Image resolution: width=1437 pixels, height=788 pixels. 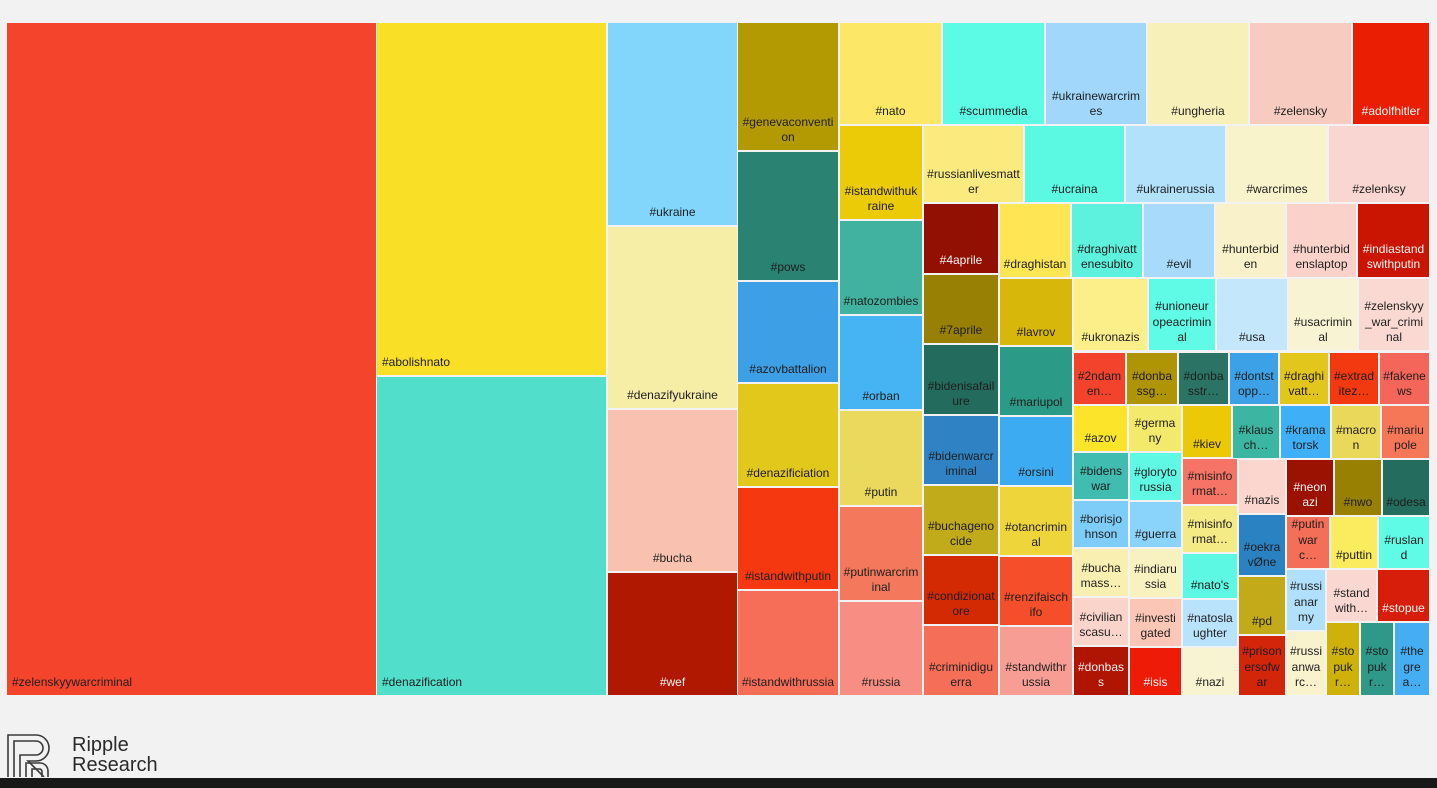 I want to click on treemap-tile: #denazificiation, so click(x=788, y=435).